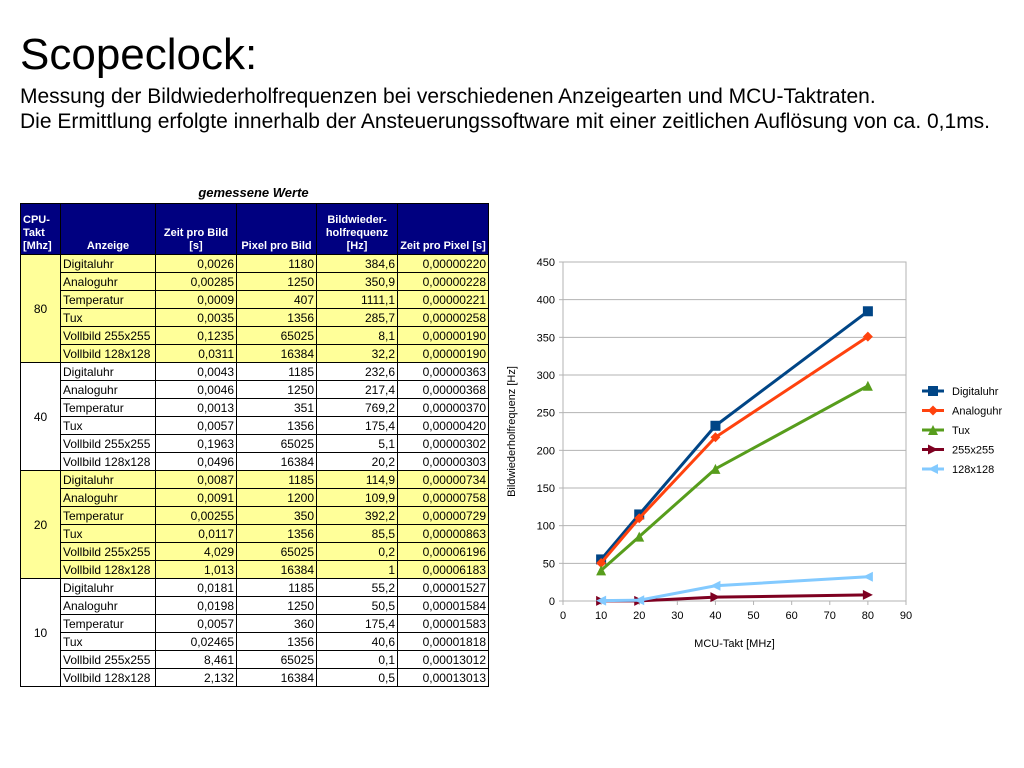 This screenshot has width=1024, height=768. What do you see at coordinates (715, 616) in the screenshot?
I see `x-tick-label: 40` at bounding box center [715, 616].